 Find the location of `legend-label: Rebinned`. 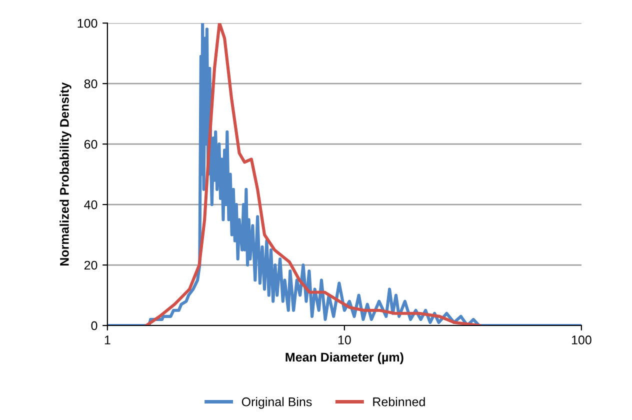

legend-label: Rebinned is located at coordinates (399, 401).